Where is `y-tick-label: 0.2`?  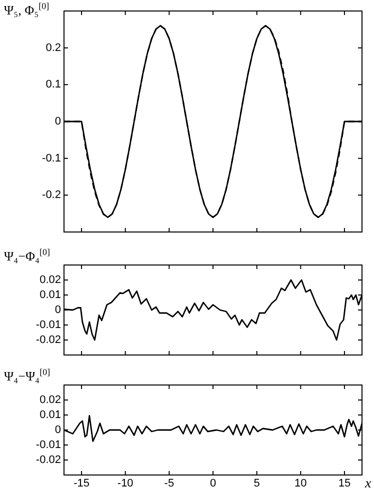
y-tick-label: 0.2 is located at coordinates (53, 48).